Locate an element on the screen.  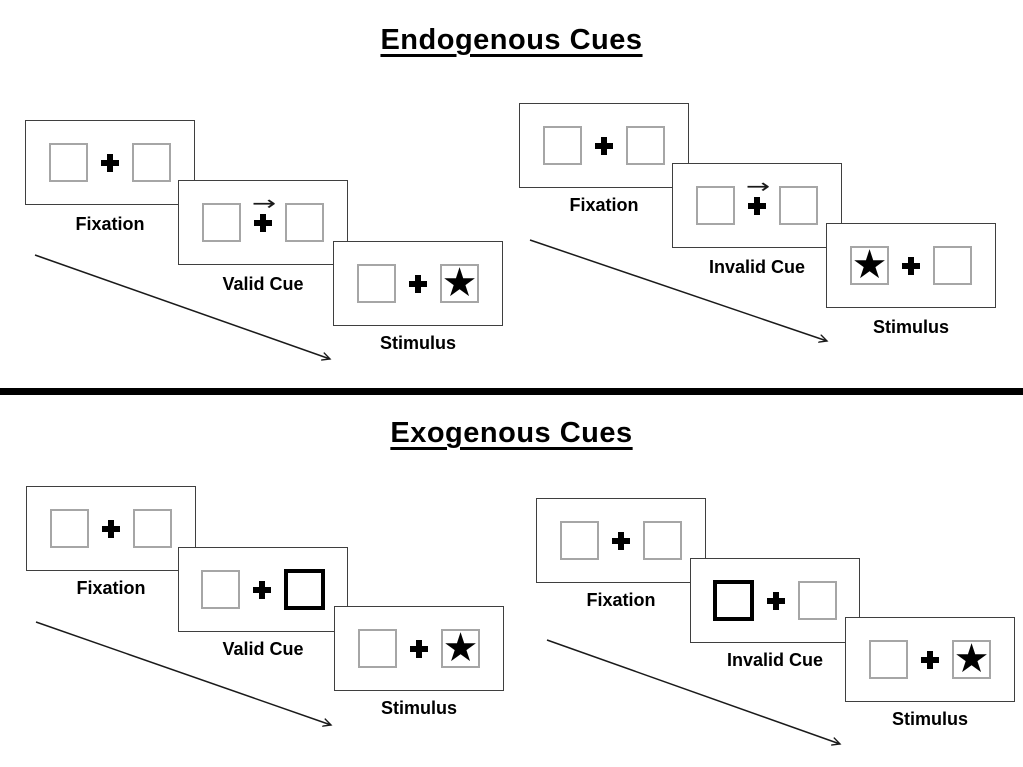
invalid-cue-panel: → is located at coordinates (757, 205).